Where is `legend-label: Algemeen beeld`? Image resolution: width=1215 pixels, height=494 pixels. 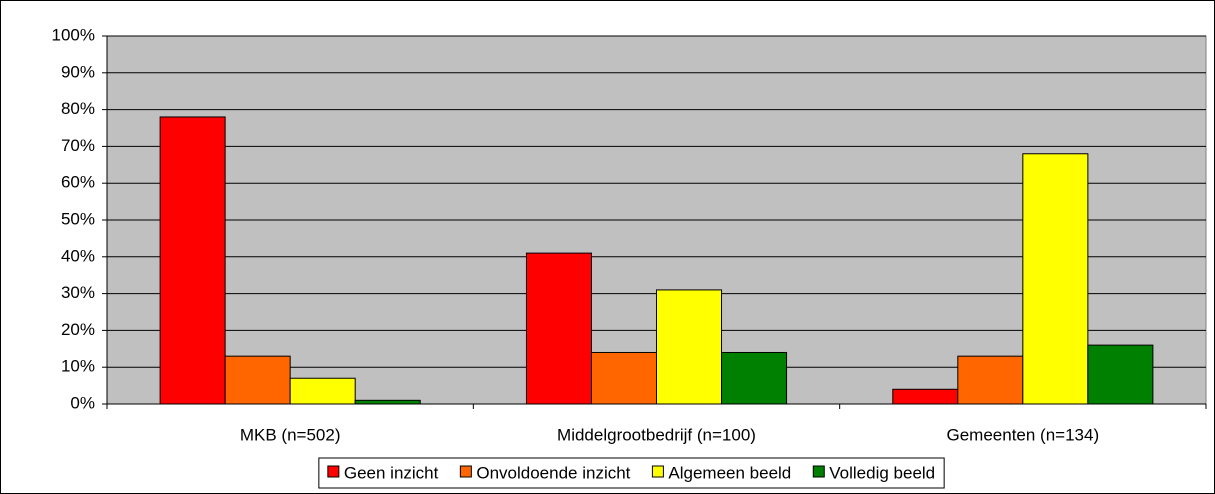 legend-label: Algemeen beeld is located at coordinates (729, 472).